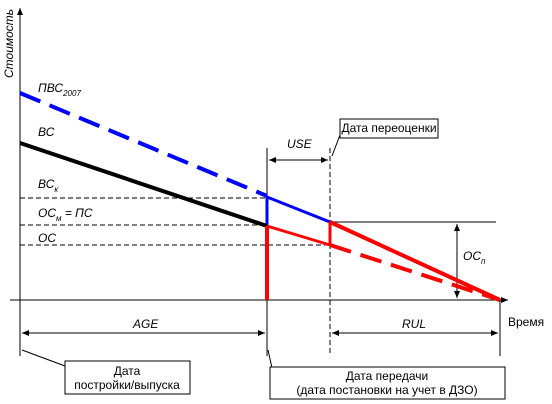  I want to click on callout-text: Дата переоценки, so click(388, 128).